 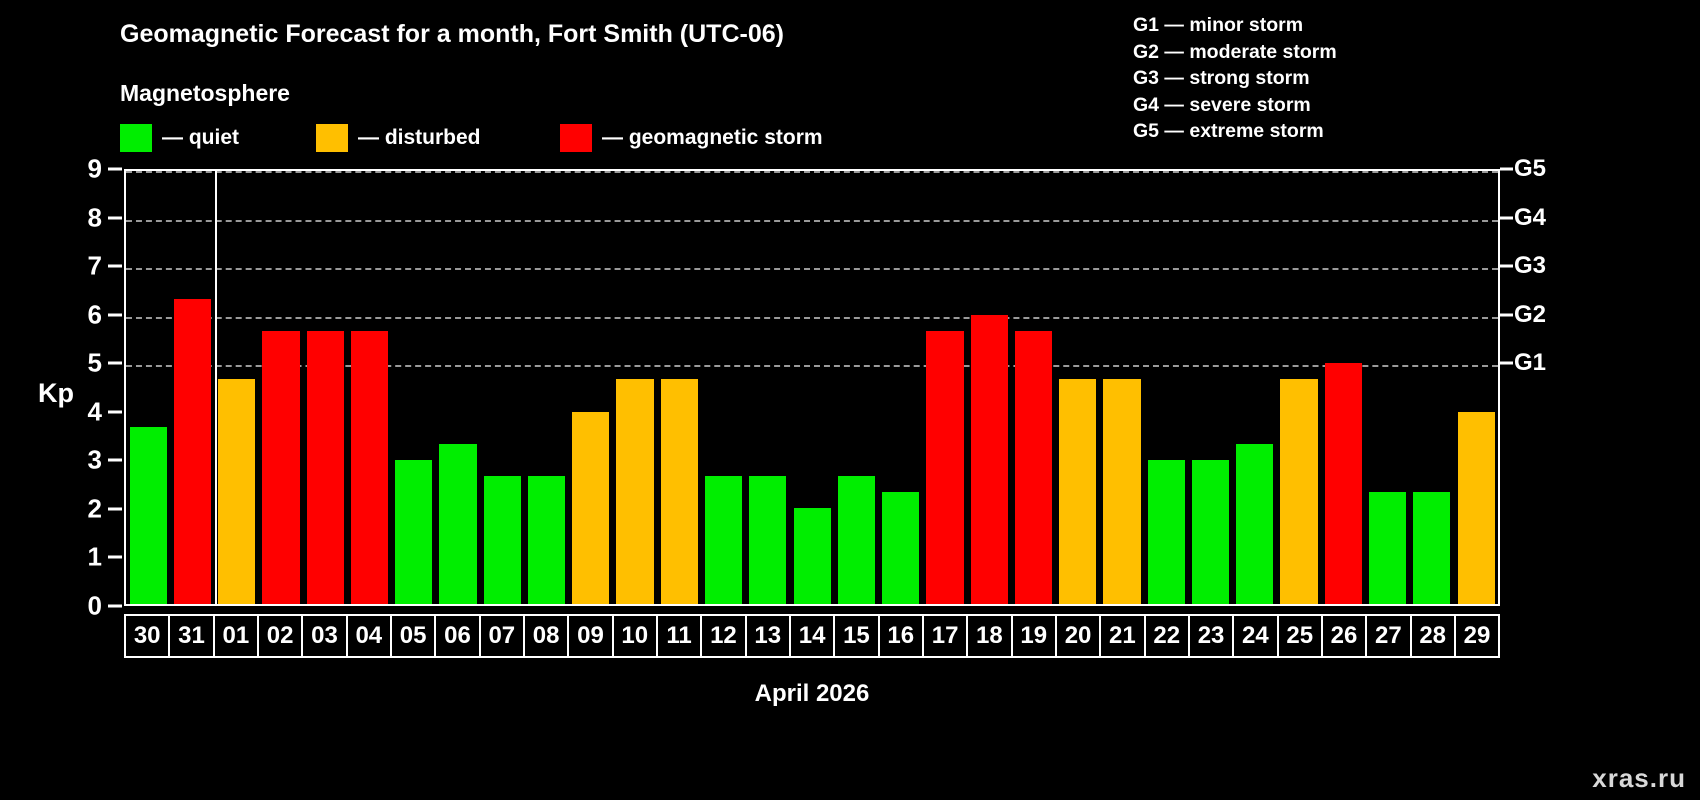 What do you see at coordinates (1123, 636) in the screenshot?
I see `date-label-21: 21` at bounding box center [1123, 636].